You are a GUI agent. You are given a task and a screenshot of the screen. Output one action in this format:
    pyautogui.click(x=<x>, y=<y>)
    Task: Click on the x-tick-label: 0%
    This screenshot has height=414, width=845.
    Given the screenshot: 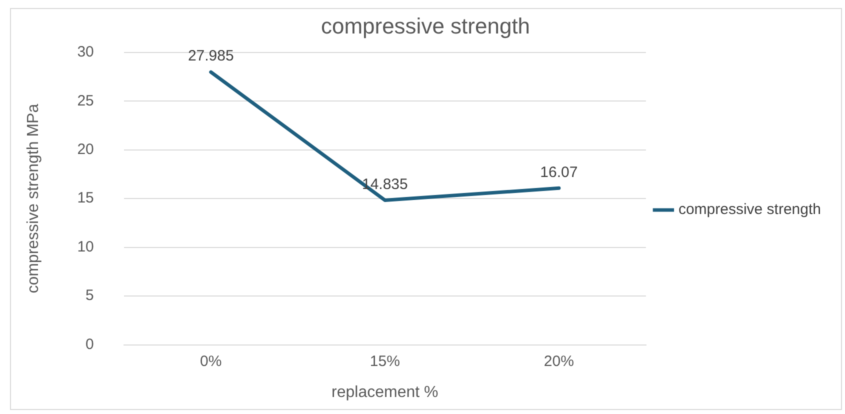 What is the action you would take?
    pyautogui.click(x=211, y=361)
    